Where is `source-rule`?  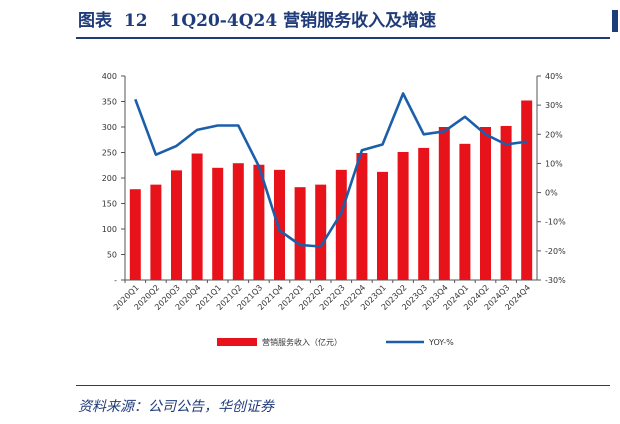
source-rule is located at coordinates (343, 385).